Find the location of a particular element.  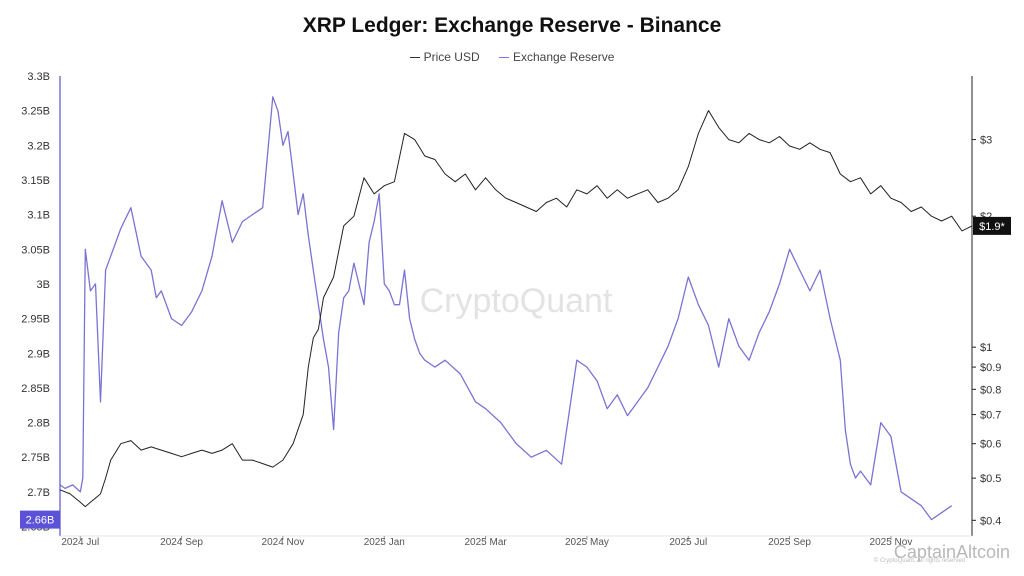

badge-current-price-label: $1.9* is located at coordinates (992, 227).